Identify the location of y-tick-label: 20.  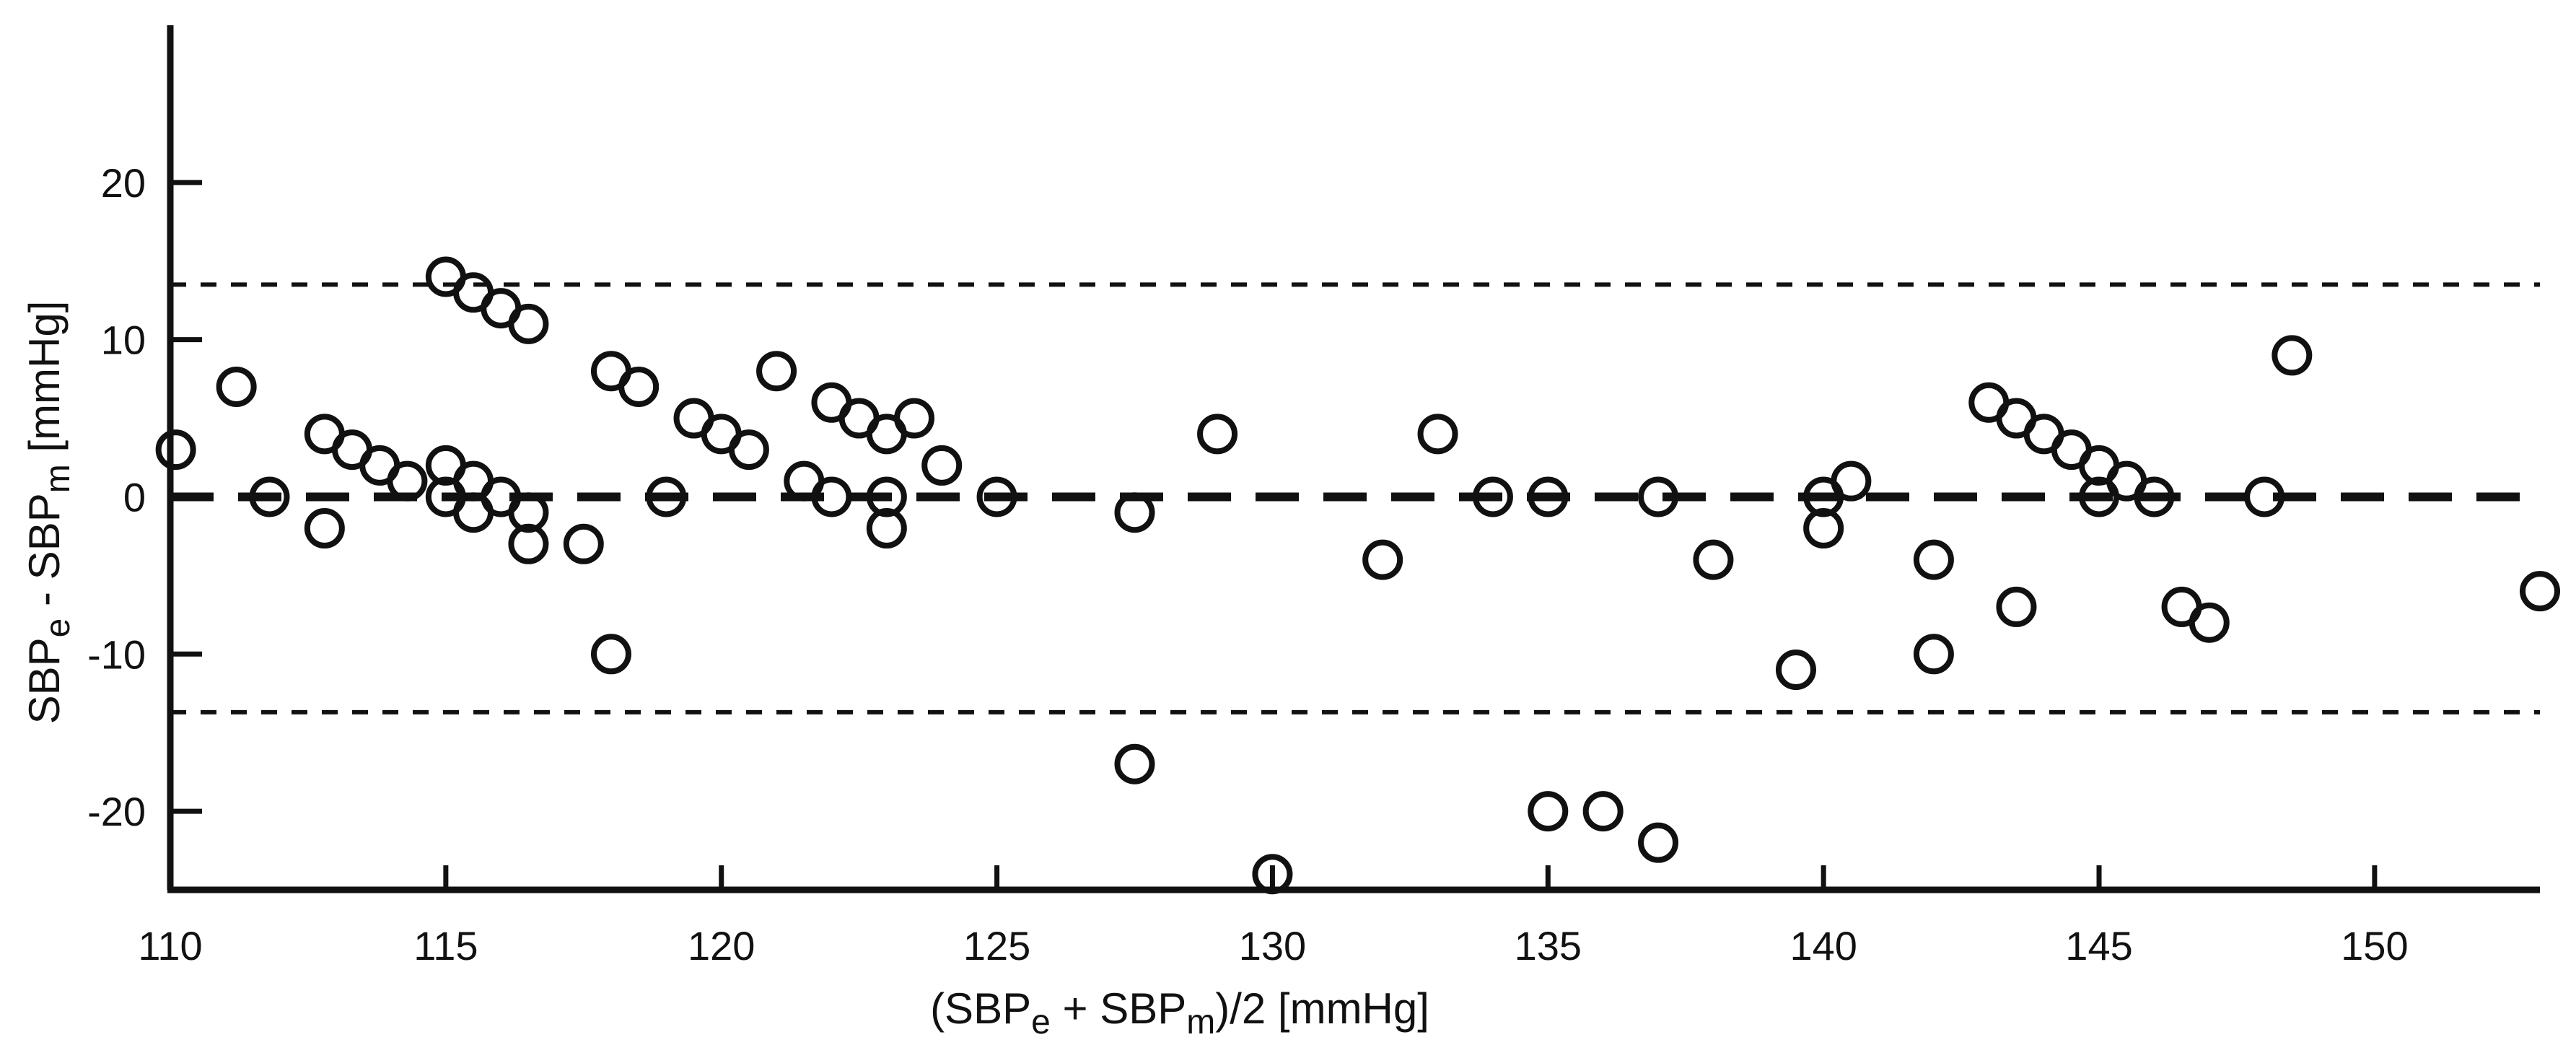
(124, 183).